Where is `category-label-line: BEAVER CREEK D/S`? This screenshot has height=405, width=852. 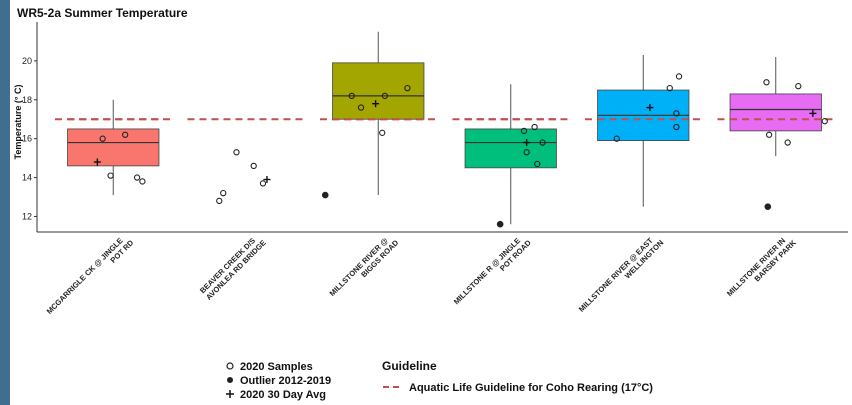
category-label-line: BEAVER CREEK D/S is located at coordinates (227, 265).